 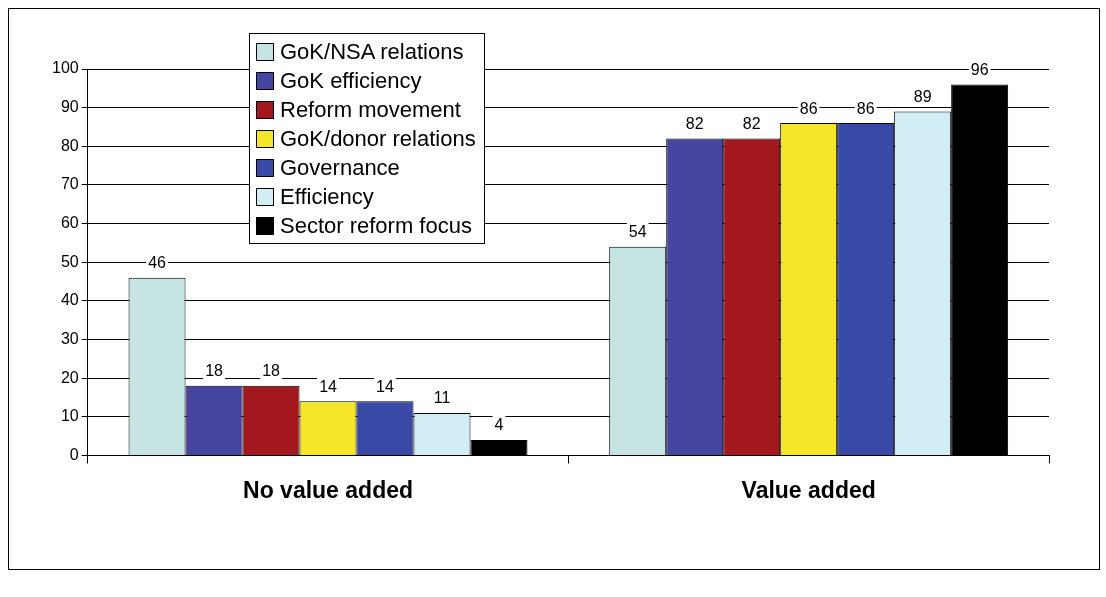 What do you see at coordinates (370, 110) in the screenshot?
I see `legend-label: Reform movement` at bounding box center [370, 110].